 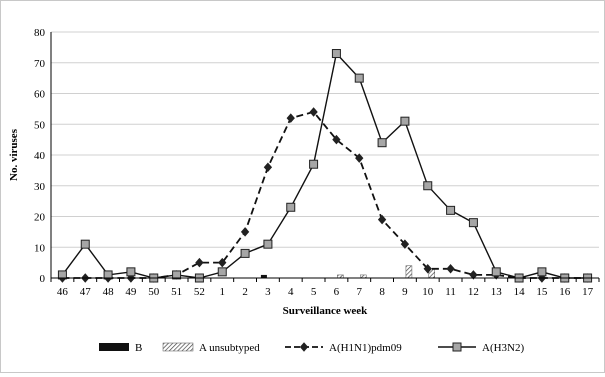 I want to click on x-tick-label: 50, so click(x=154, y=292).